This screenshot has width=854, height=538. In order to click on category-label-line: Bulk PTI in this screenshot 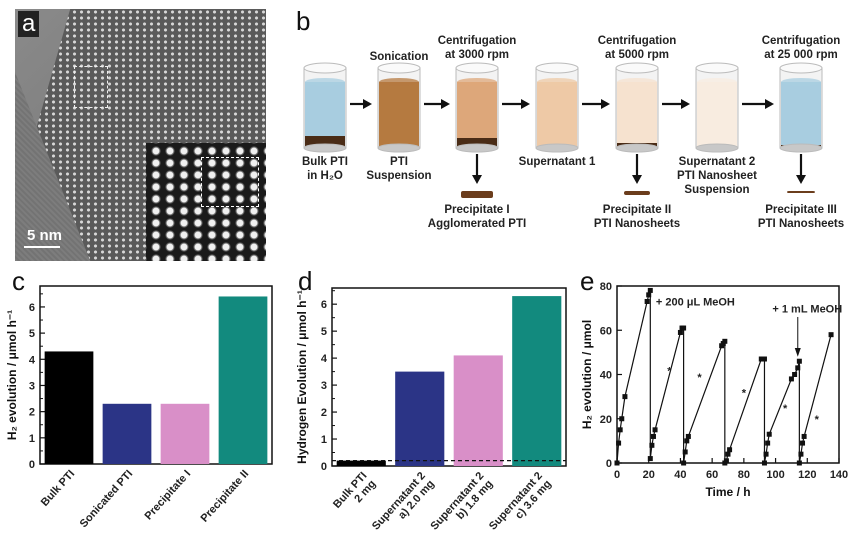, I will do `click(58, 488)`.